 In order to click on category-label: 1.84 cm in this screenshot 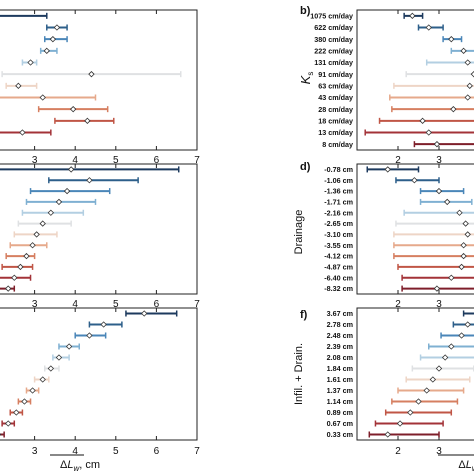, I will do `click(340, 368)`.